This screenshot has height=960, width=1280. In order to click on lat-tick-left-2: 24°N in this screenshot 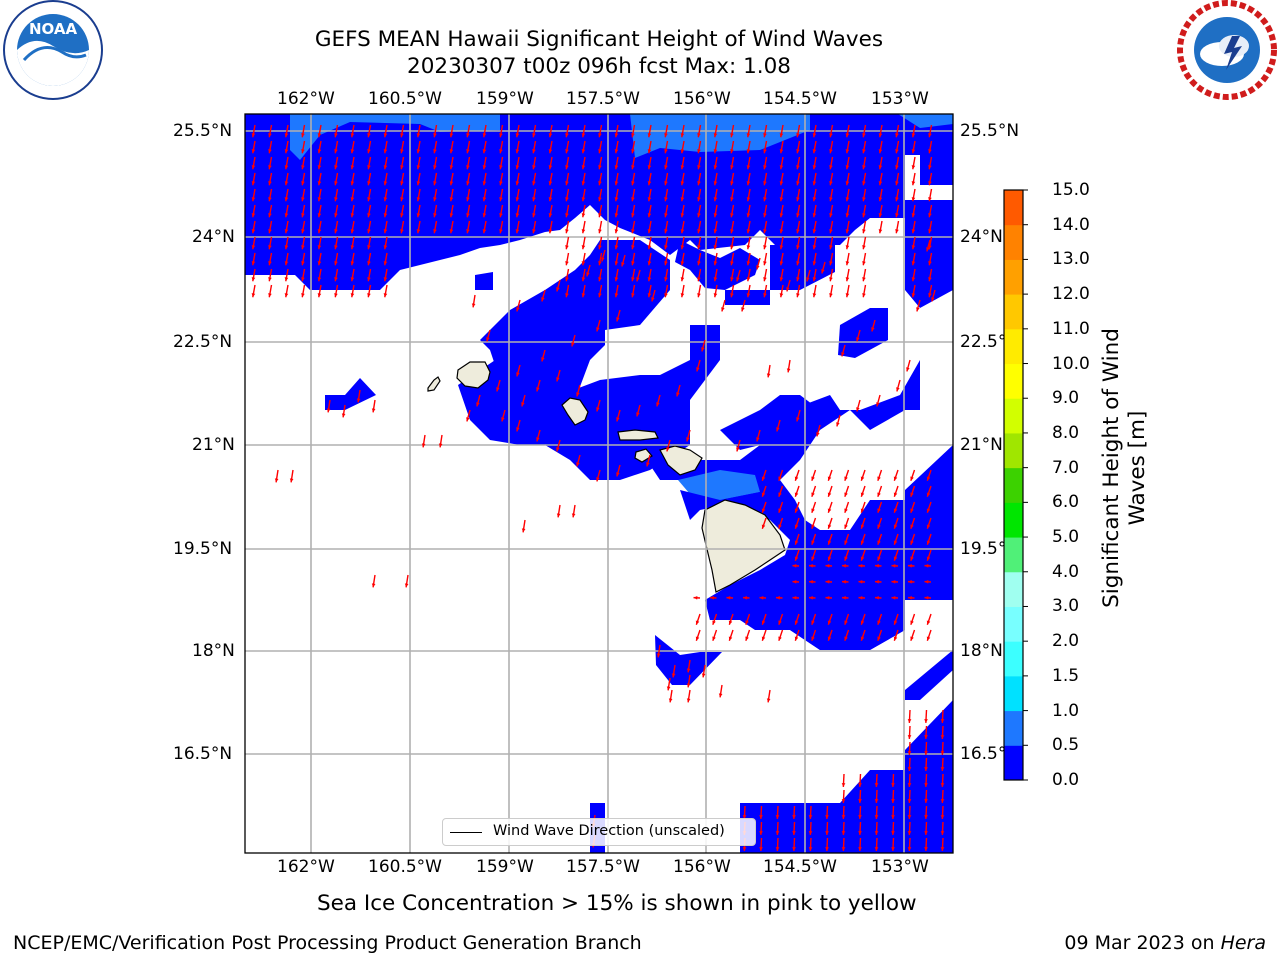, I will do `click(213, 237)`.